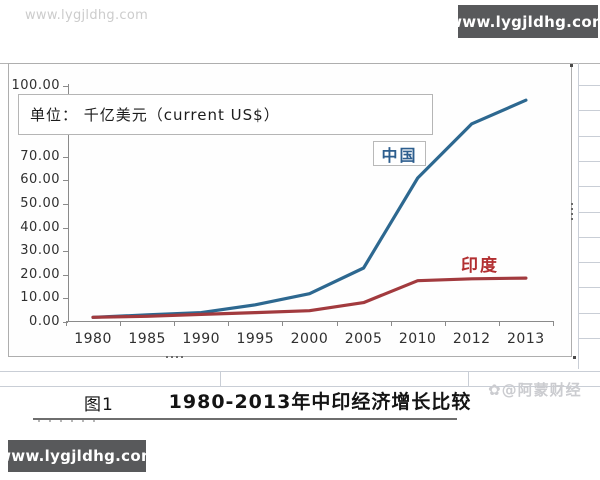  I want to click on y-axis-tick-label: 40.00, so click(40, 227).